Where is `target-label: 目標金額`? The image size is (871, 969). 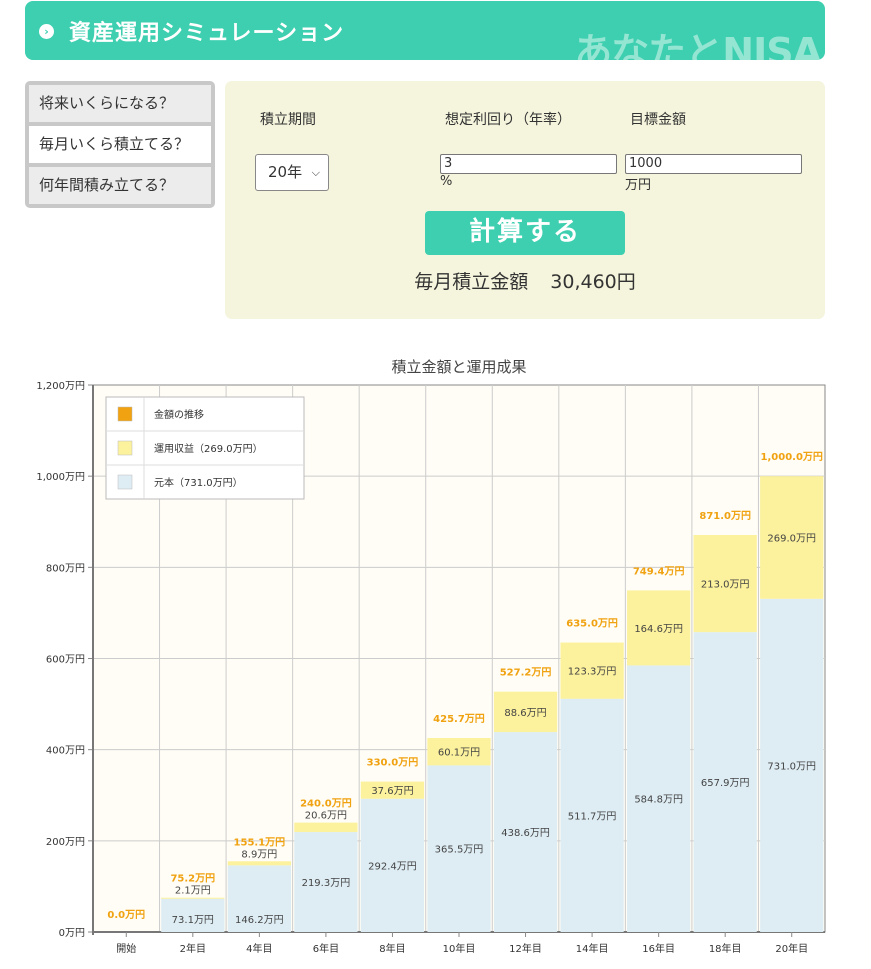
target-label: 目標金額 is located at coordinates (658, 120).